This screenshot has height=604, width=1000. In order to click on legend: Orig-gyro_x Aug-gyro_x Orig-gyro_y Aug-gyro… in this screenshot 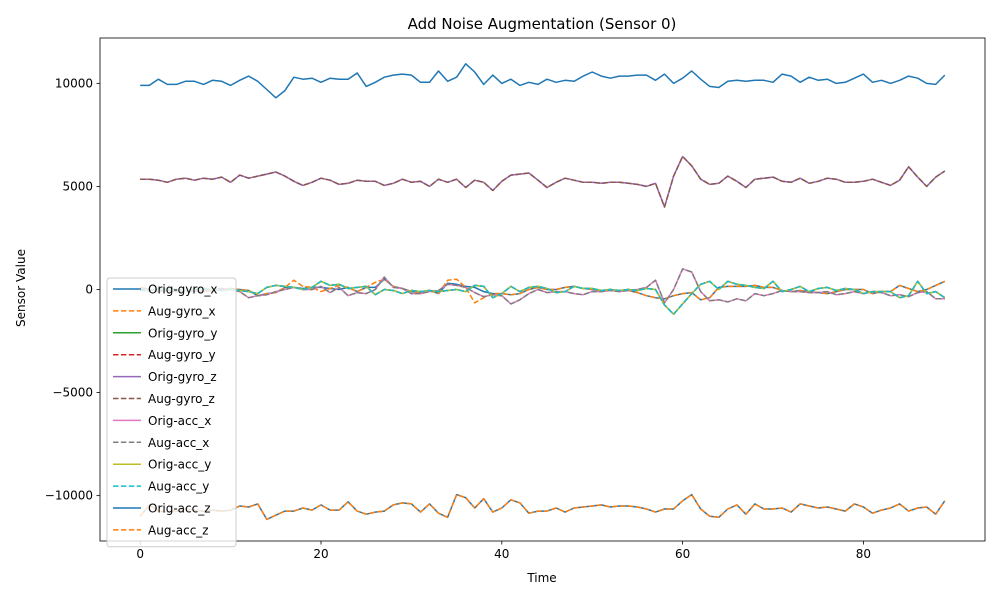, I will do `click(171, 412)`.